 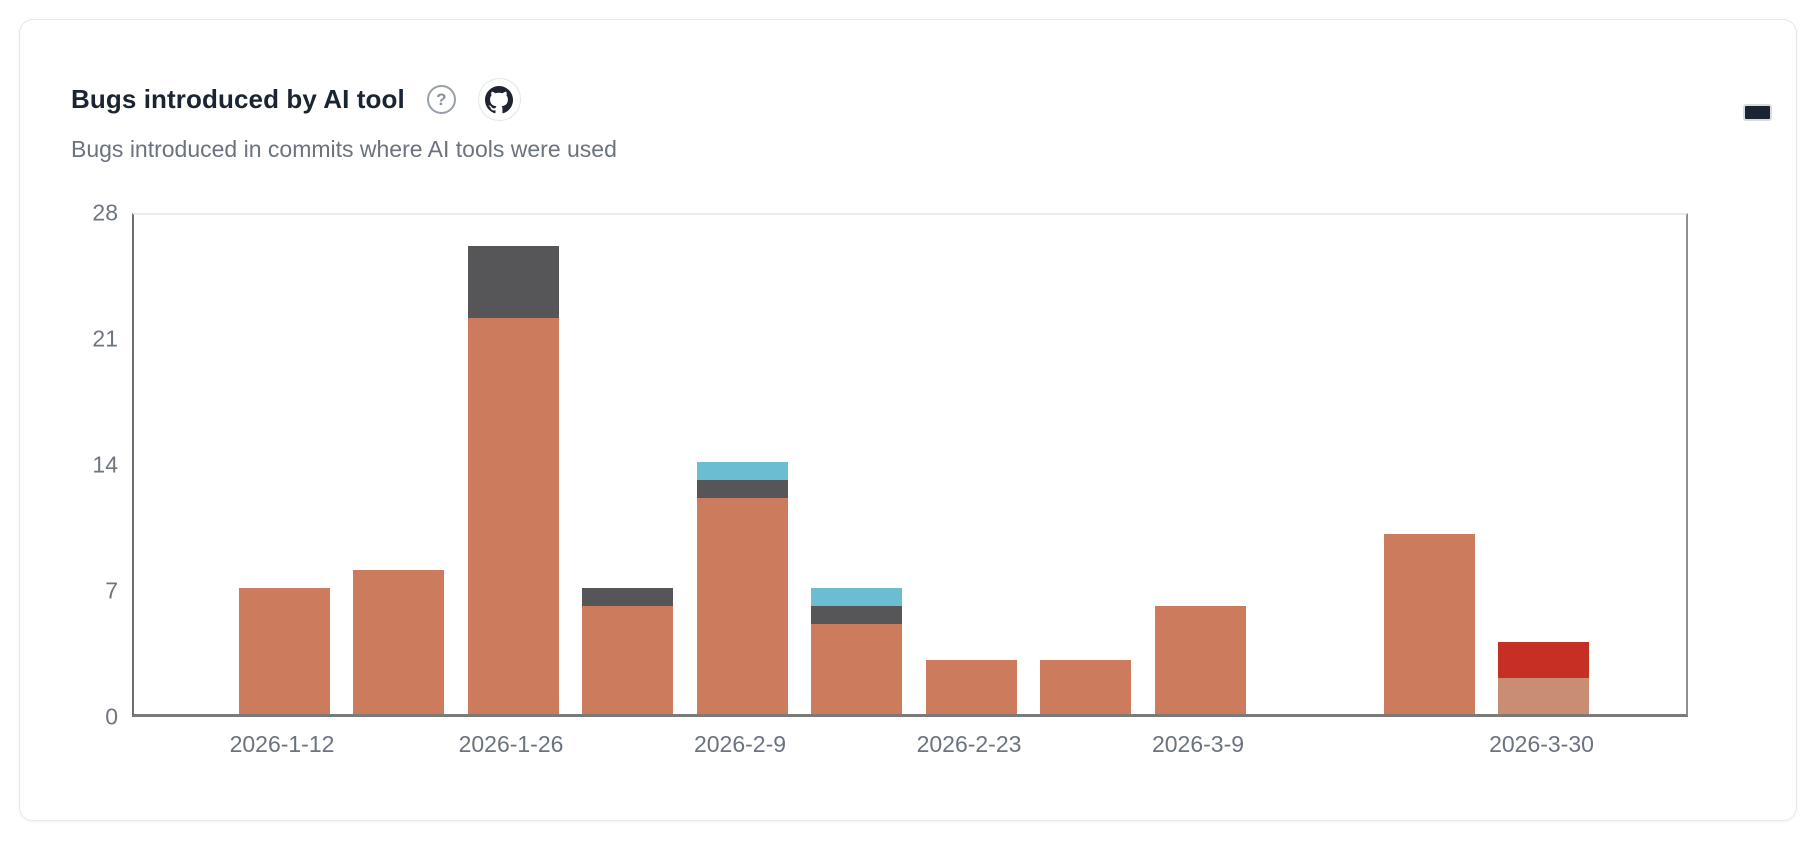 I want to click on y-tick-label-28: 28, so click(x=105, y=212).